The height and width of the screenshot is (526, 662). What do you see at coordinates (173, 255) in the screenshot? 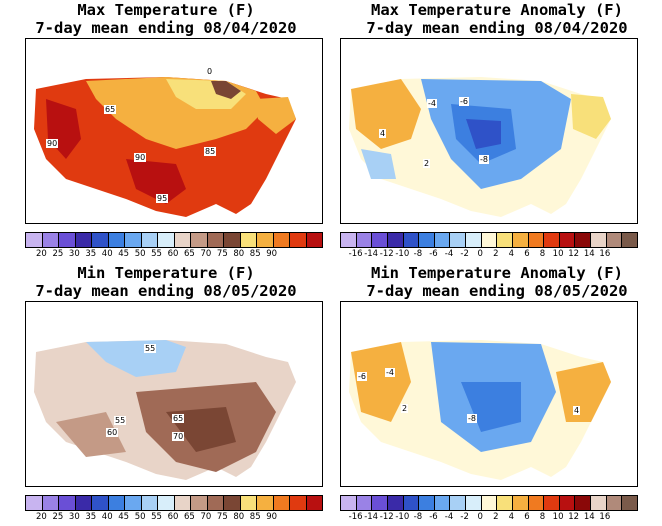
I see `colorbar-ticks: 20 25 30 35 40 45 50 55 60 65 70 75 80 85 90` at bounding box center [173, 255].